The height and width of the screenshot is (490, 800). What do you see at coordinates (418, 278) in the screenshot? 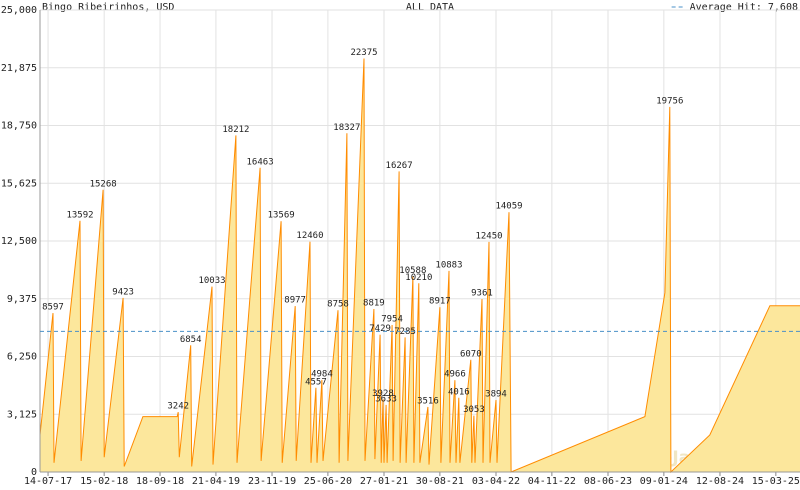
I see `data-label: 10210` at bounding box center [418, 278].